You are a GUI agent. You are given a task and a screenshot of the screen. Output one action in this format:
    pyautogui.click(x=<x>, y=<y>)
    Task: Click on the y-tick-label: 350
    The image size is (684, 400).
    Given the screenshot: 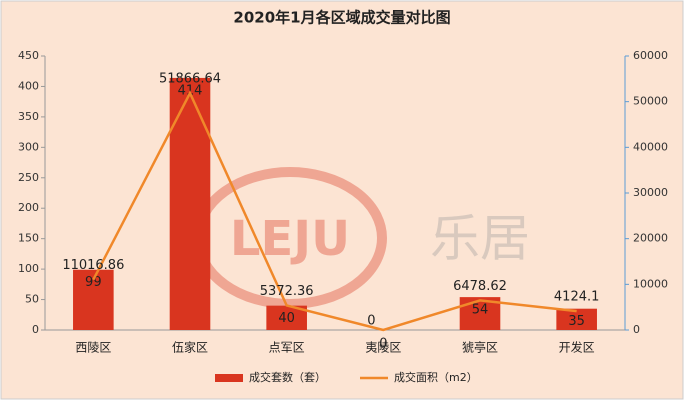 What is the action you would take?
    pyautogui.click(x=28, y=116)
    